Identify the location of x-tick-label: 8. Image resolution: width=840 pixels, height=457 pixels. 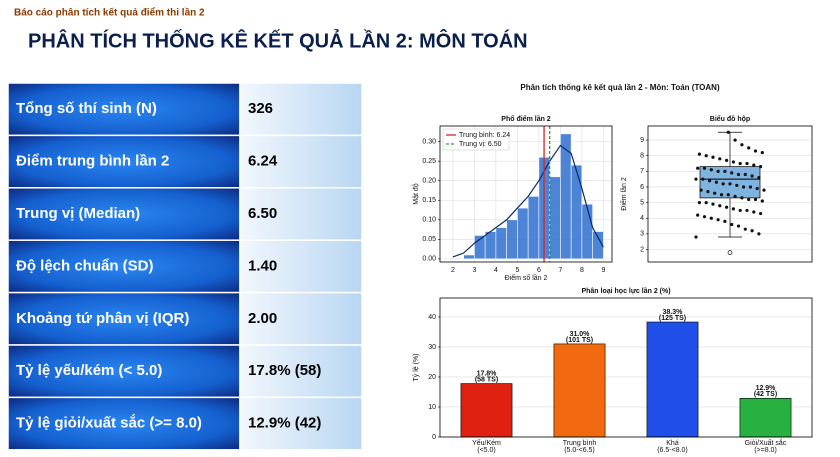
(582, 270).